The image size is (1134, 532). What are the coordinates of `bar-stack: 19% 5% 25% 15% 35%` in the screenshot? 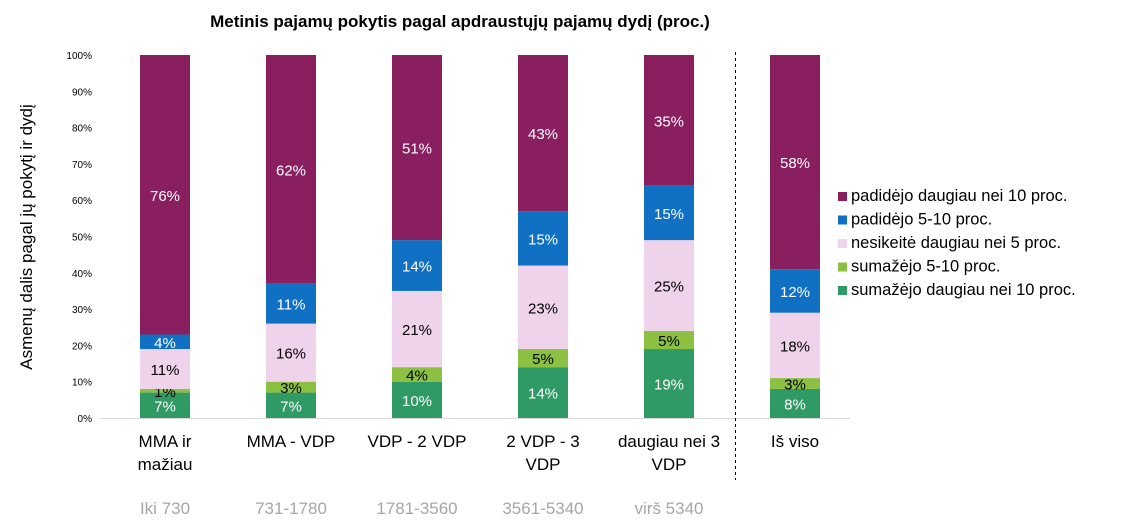 It's located at (669, 236).